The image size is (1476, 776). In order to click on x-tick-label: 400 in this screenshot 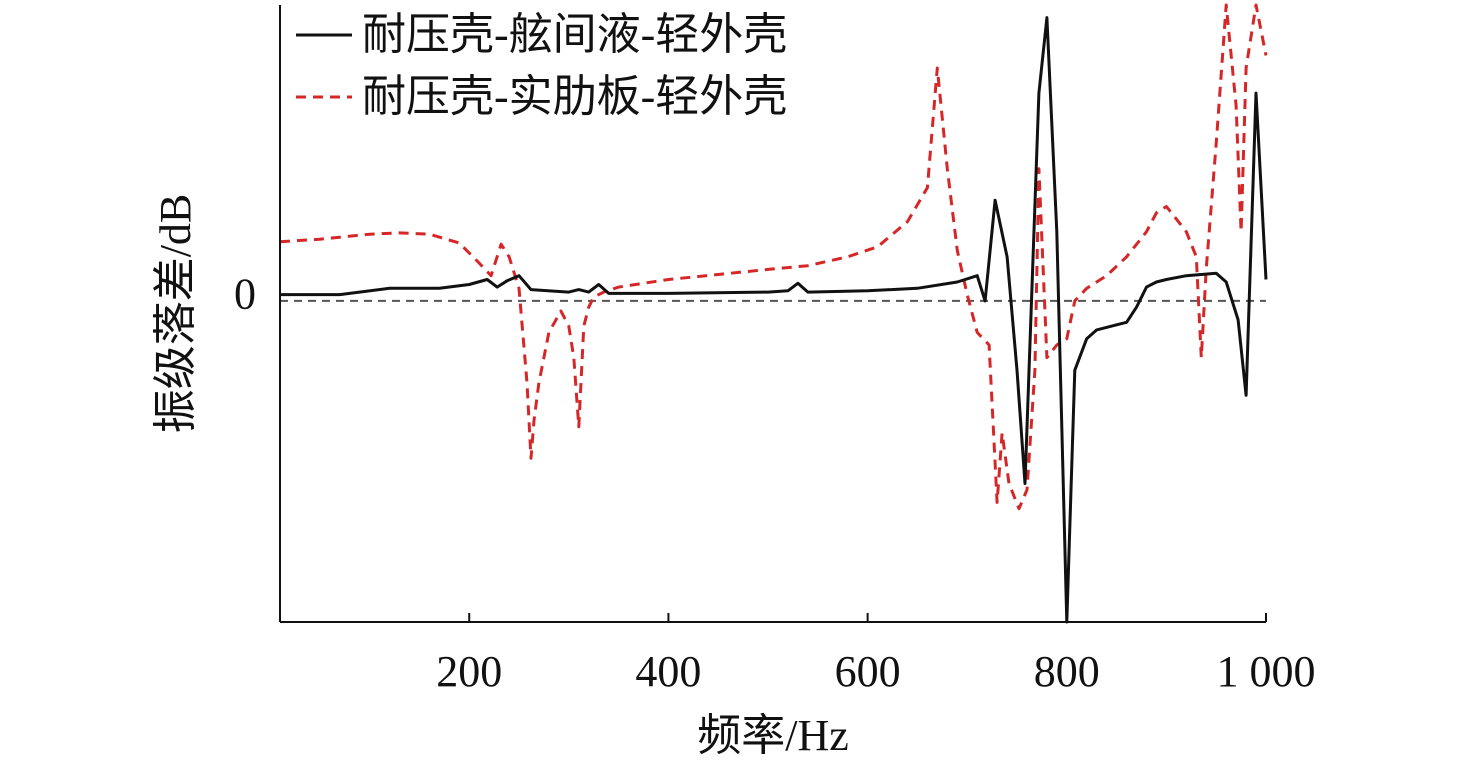, I will do `click(668, 671)`.